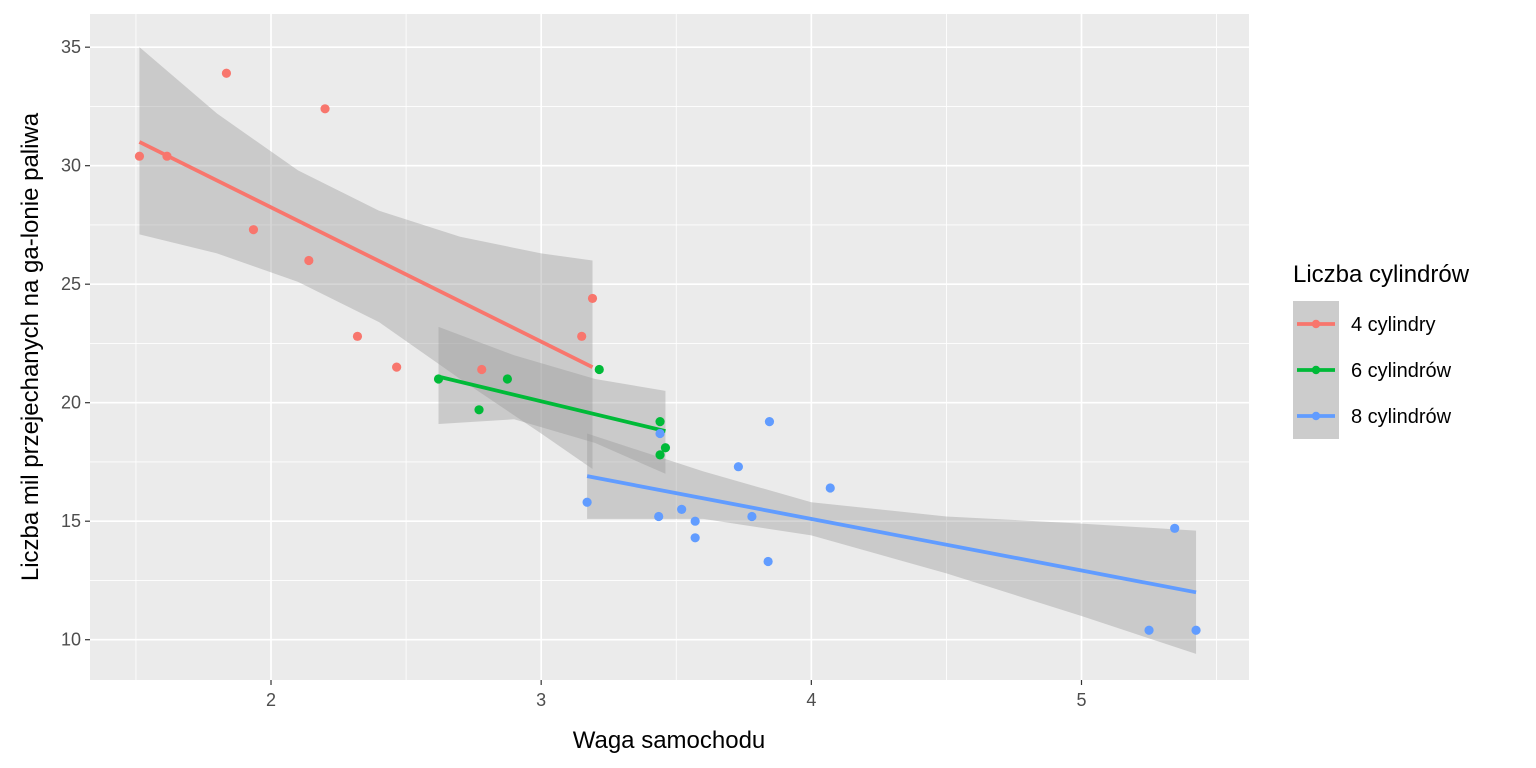 Image resolution: width=1536 pixels, height=768 pixels. What do you see at coordinates (1401, 371) in the screenshot?
I see `legend-label: 6 cylindrów` at bounding box center [1401, 371].